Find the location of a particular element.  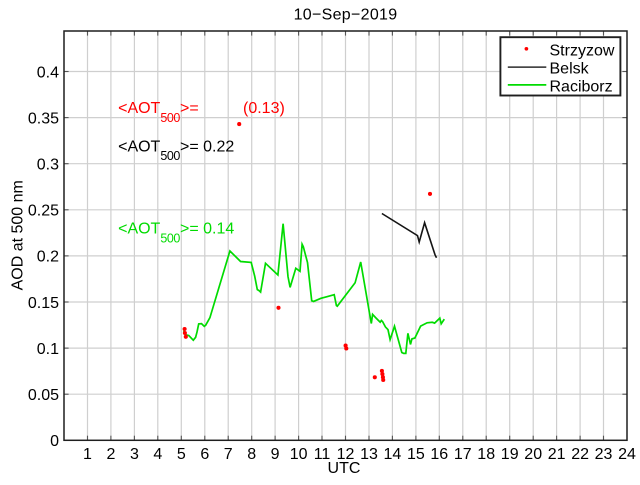

svg-text: 9 is located at coordinates (275, 454).